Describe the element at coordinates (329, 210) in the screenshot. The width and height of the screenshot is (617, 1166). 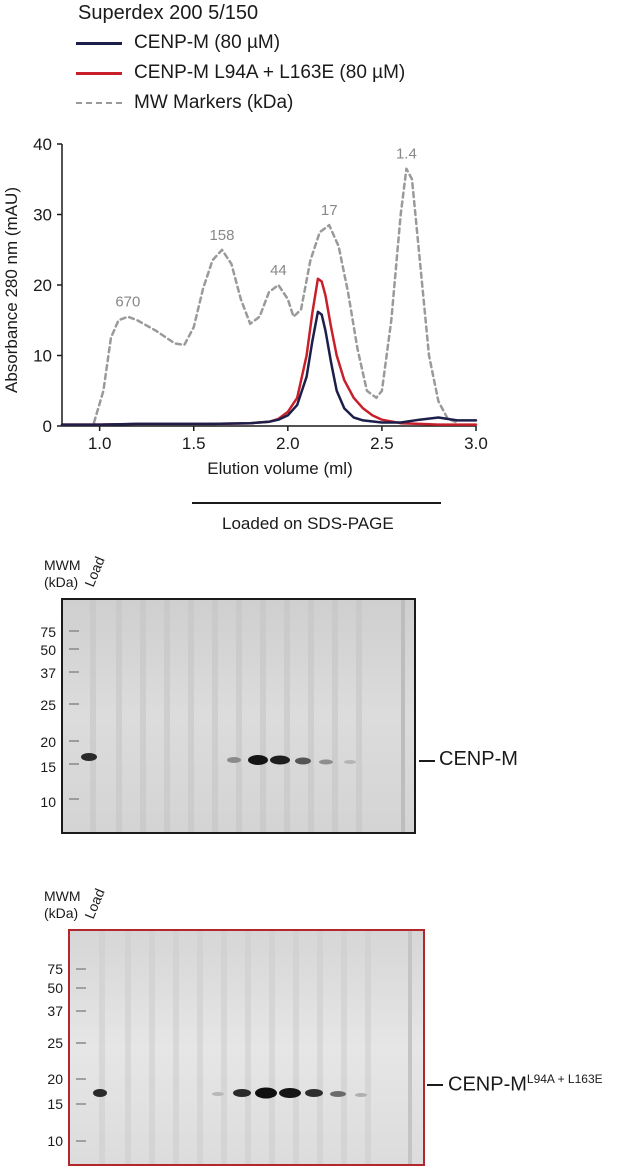
I see `peak-label: 17` at that location.